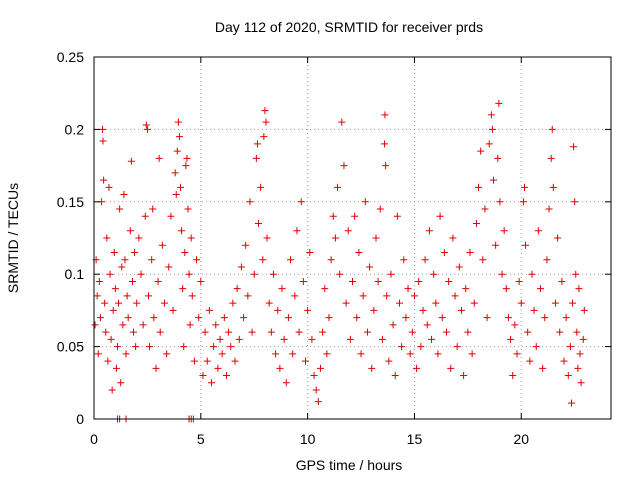  Describe the element at coordinates (70, 202) in the screenshot. I see `y-tick-label: 0.15` at that location.